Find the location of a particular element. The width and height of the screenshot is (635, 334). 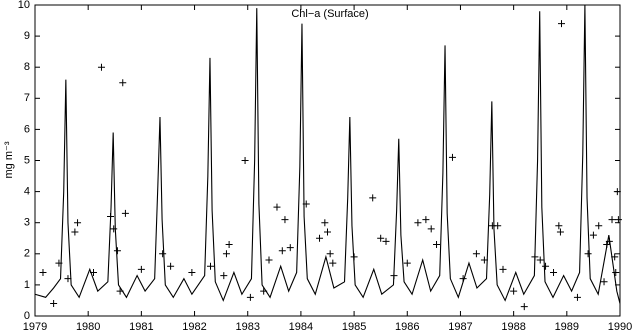

x-tick-label: 1987 is located at coordinates (460, 327).